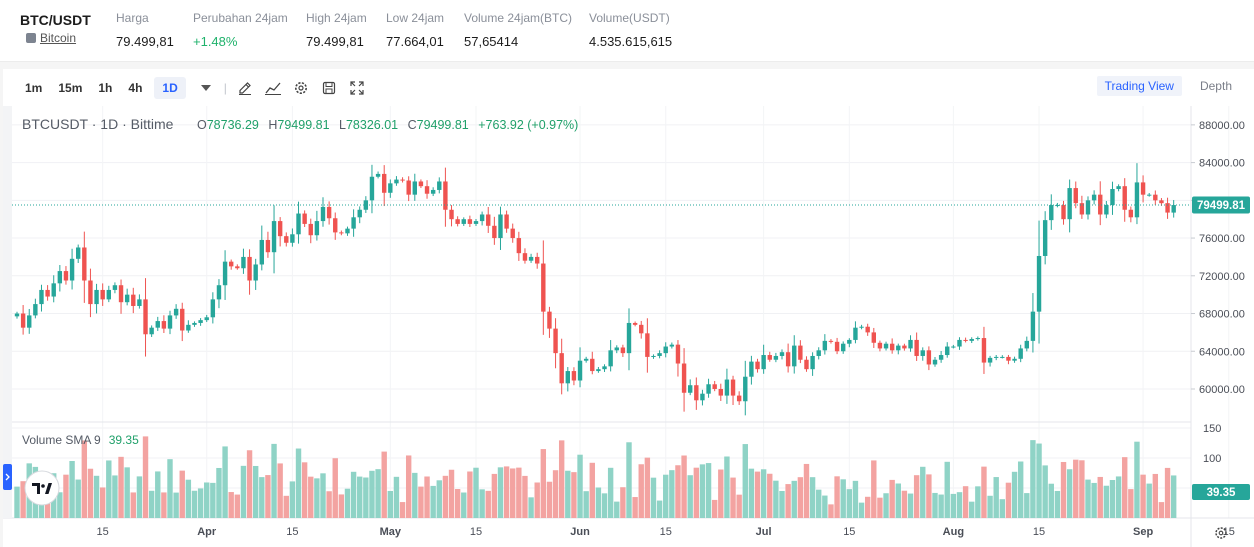 This screenshot has width=1254, height=547. I want to click on coin-link: Bitcoin, so click(51, 38).